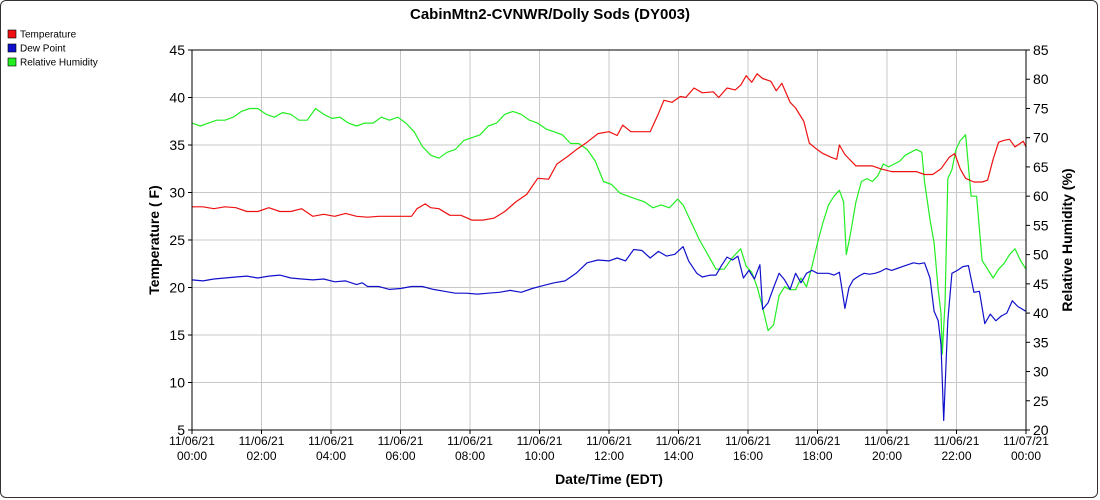 The image size is (1100, 500). What do you see at coordinates (261, 456) in the screenshot?
I see `x-tick-label-time: 02:00` at bounding box center [261, 456].